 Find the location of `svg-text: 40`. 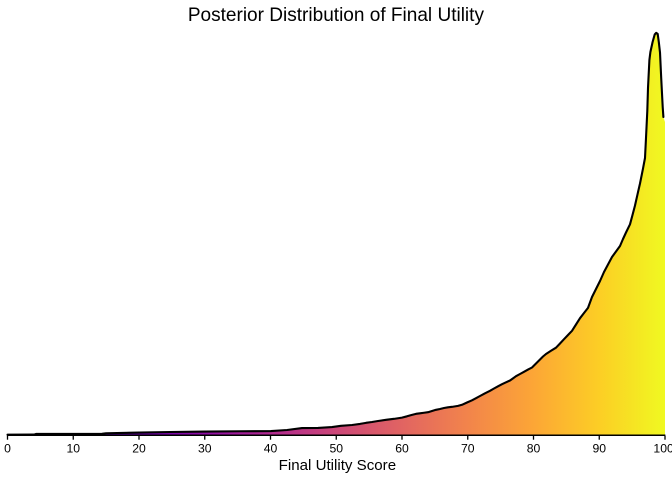

svg-text: 40 is located at coordinates (271, 449).